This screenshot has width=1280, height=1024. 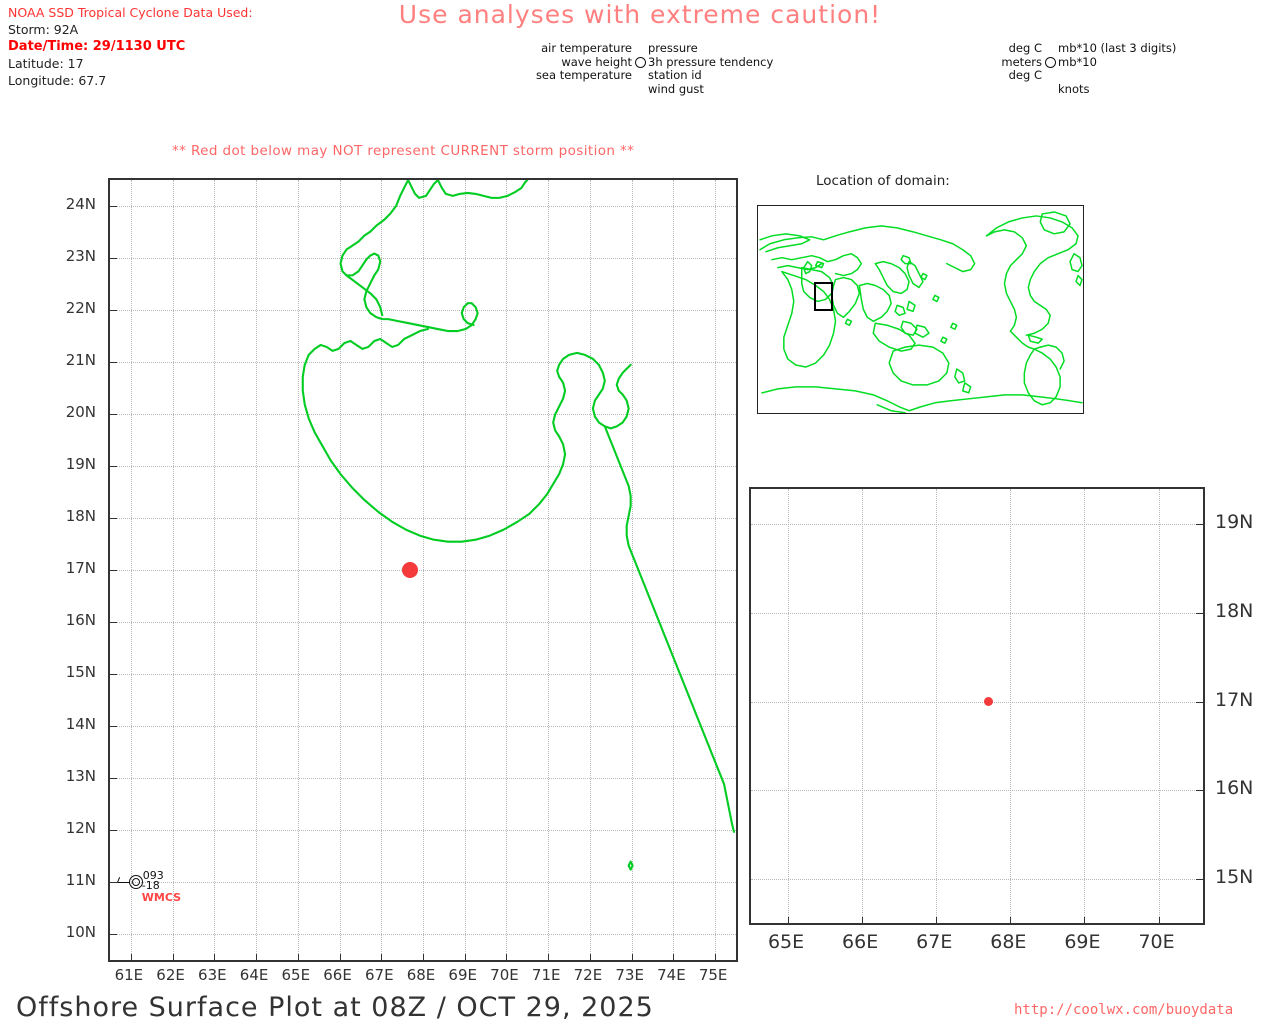 What do you see at coordinates (130, 12) in the screenshot?
I see `data-source-line: NOAA SSD Tropical Cyclone Data Used:` at bounding box center [130, 12].